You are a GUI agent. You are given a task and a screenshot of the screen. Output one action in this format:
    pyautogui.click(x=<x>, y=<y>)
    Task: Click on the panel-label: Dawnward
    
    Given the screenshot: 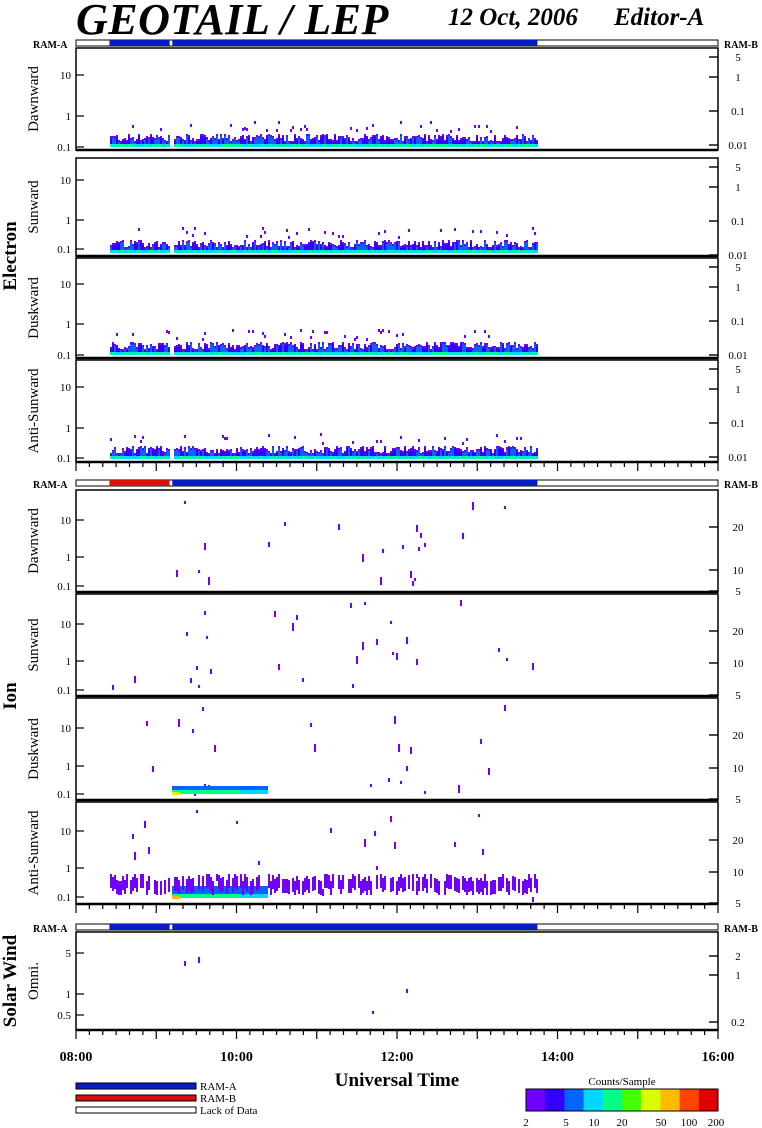 What is the action you would take?
    pyautogui.click(x=34, y=99)
    